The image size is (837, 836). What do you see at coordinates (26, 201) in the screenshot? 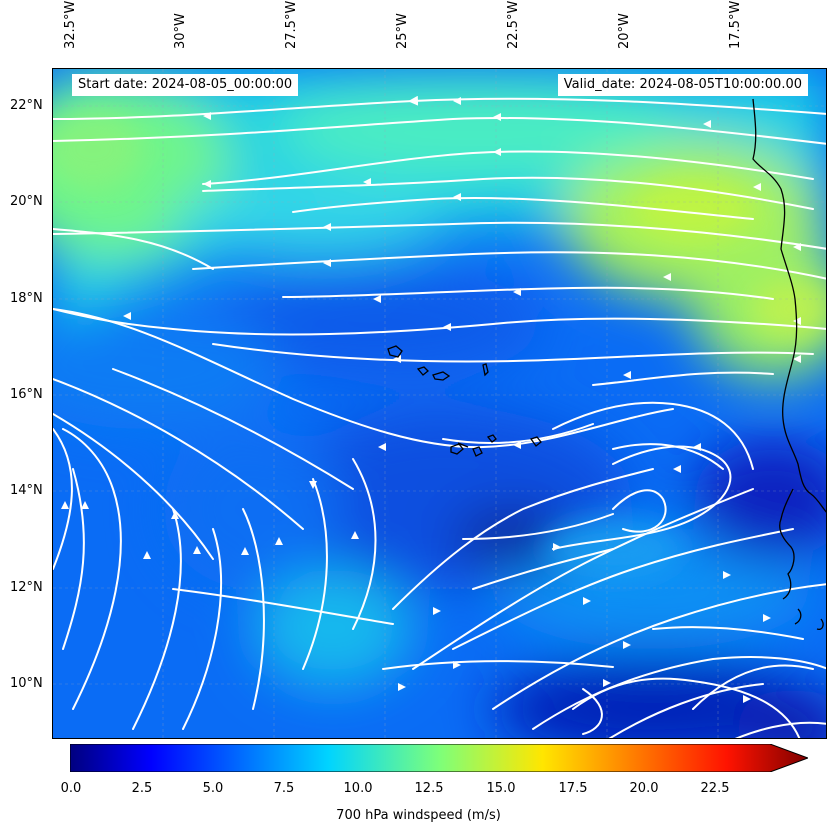
I see `lat-label-20n: 20°N` at bounding box center [26, 201].